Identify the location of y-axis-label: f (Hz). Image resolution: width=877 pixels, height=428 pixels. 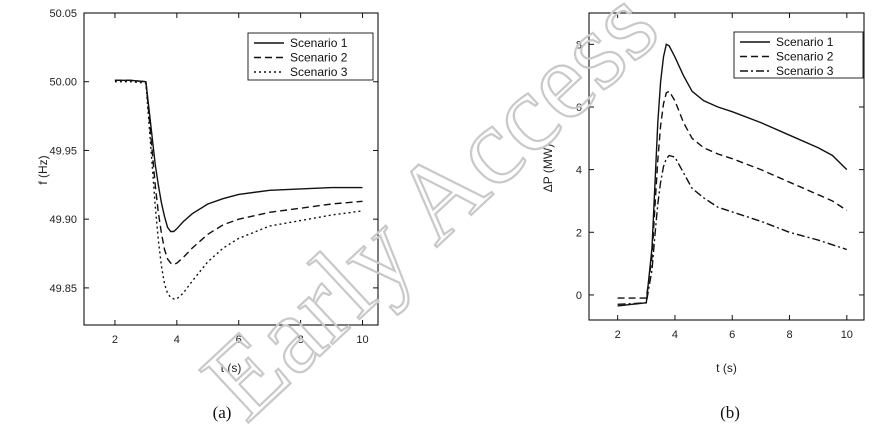
(43, 169).